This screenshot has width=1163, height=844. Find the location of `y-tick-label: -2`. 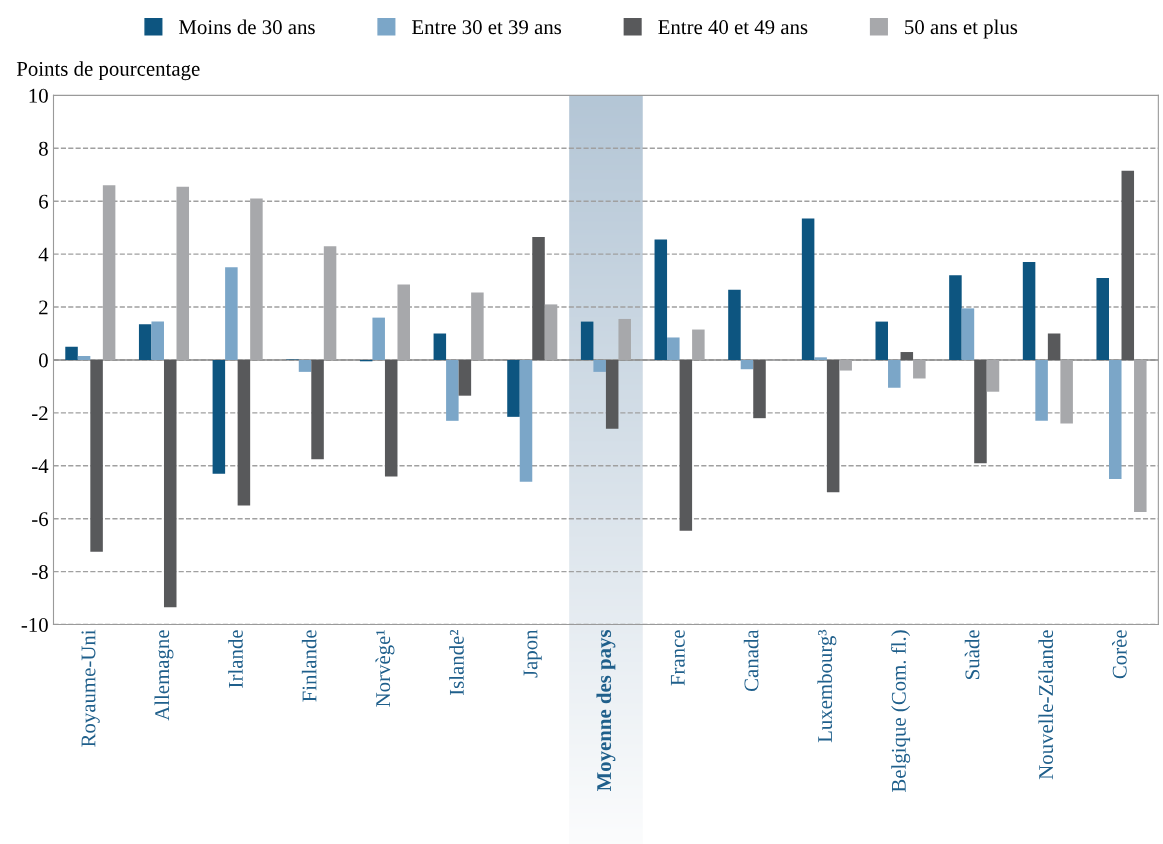

y-tick-label: -2 is located at coordinates (40, 413).